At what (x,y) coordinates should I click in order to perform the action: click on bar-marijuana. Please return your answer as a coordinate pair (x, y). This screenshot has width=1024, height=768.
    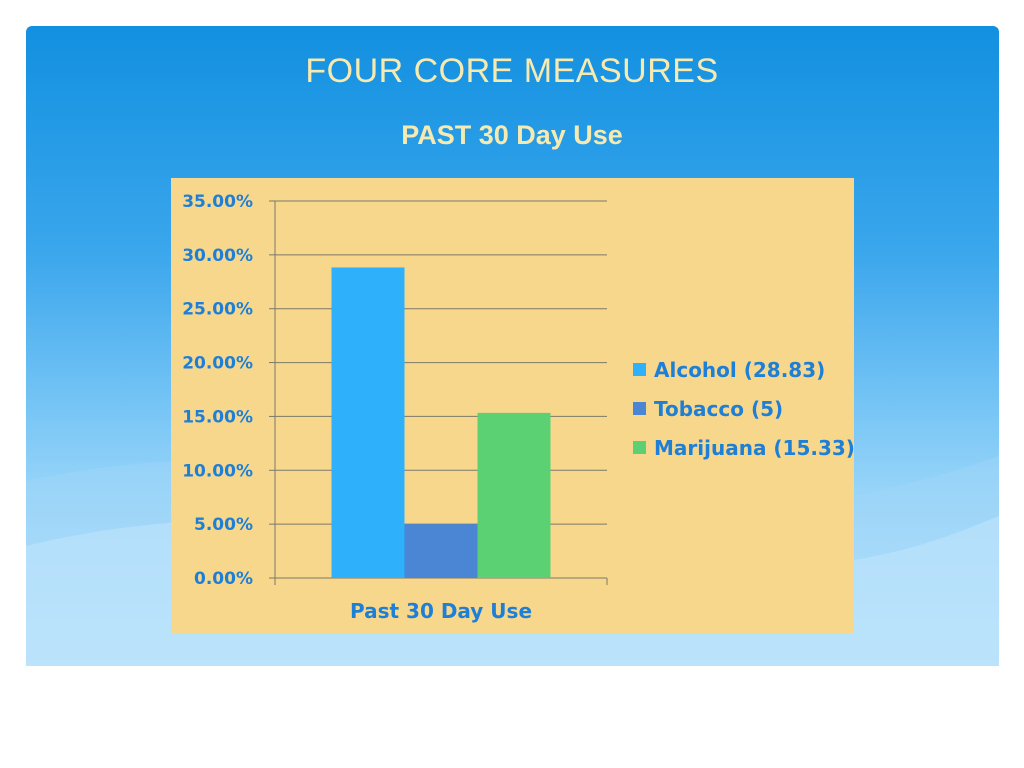
    Looking at the image, I should click on (514, 495).